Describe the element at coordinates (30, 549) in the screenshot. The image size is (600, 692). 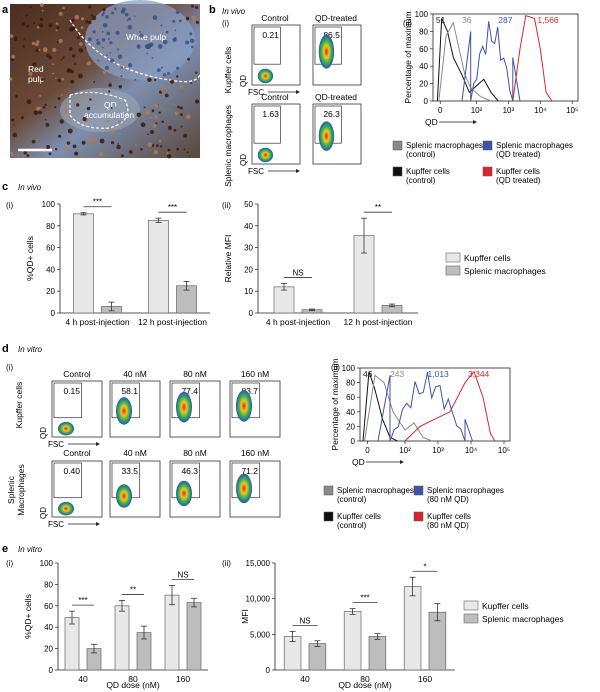
I see `e-condition: In vitro` at that location.